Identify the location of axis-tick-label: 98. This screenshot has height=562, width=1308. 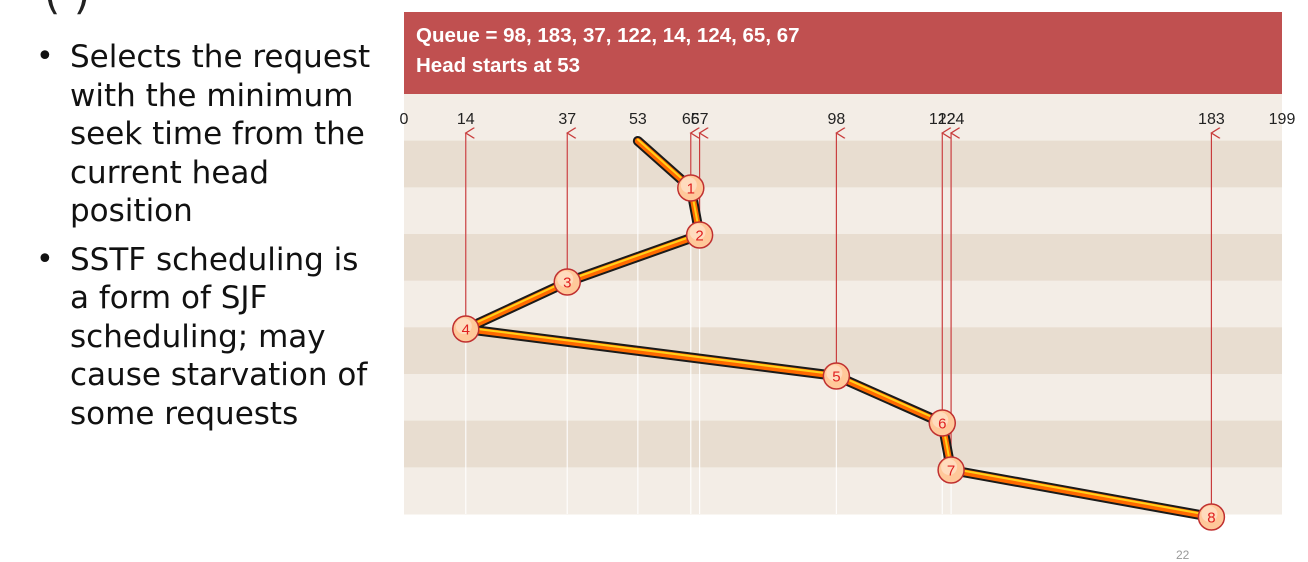
(836, 119).